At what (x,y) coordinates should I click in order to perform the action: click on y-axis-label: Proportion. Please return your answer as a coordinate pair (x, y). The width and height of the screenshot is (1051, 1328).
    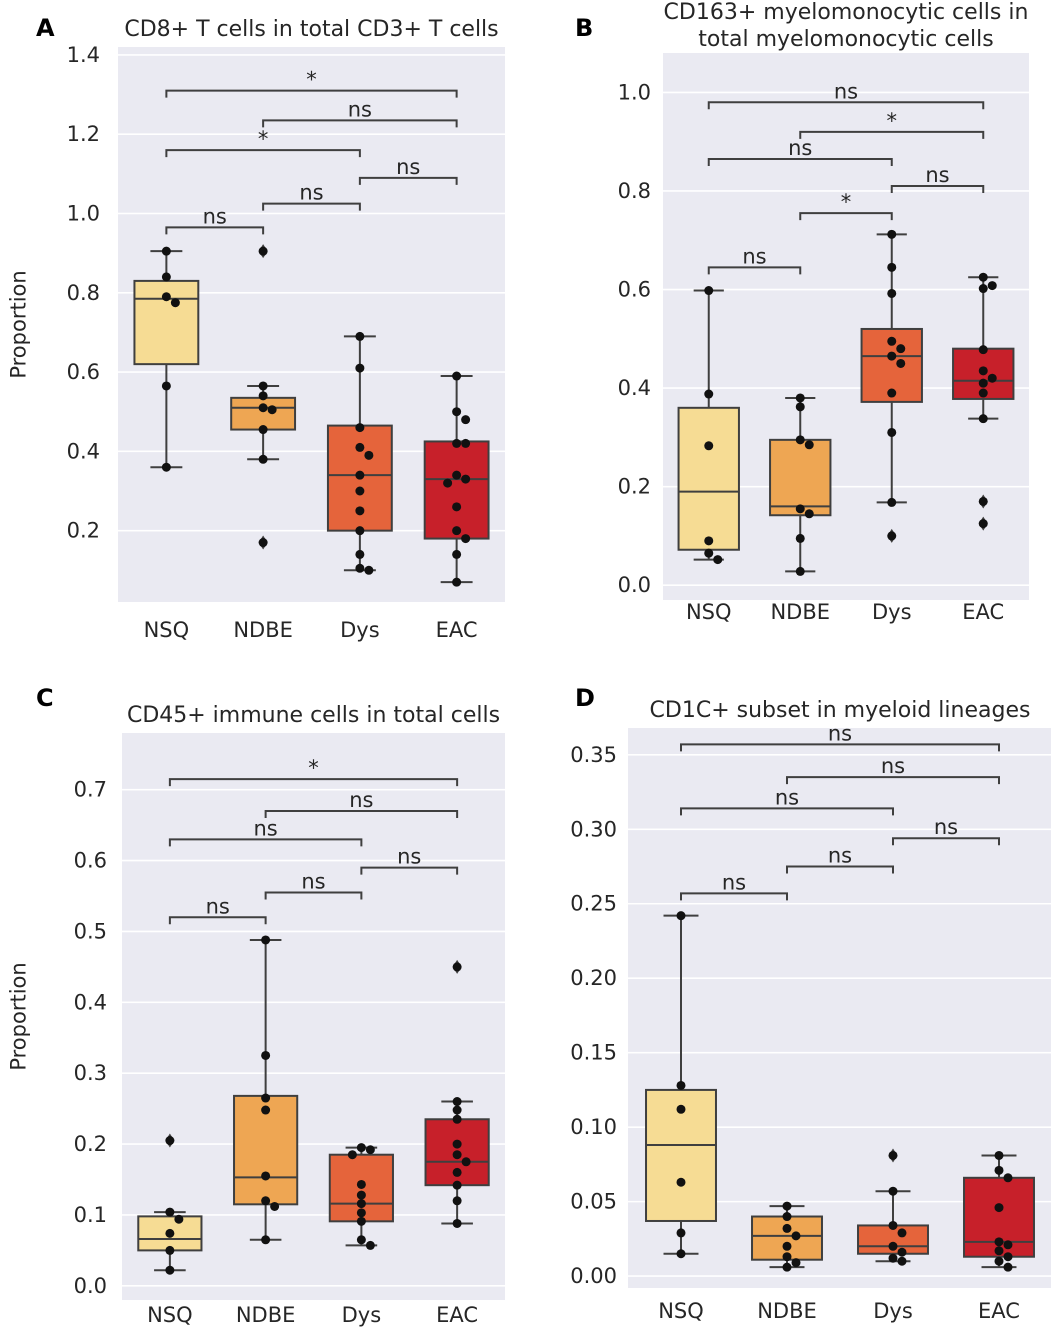
    Looking at the image, I should click on (18, 324).